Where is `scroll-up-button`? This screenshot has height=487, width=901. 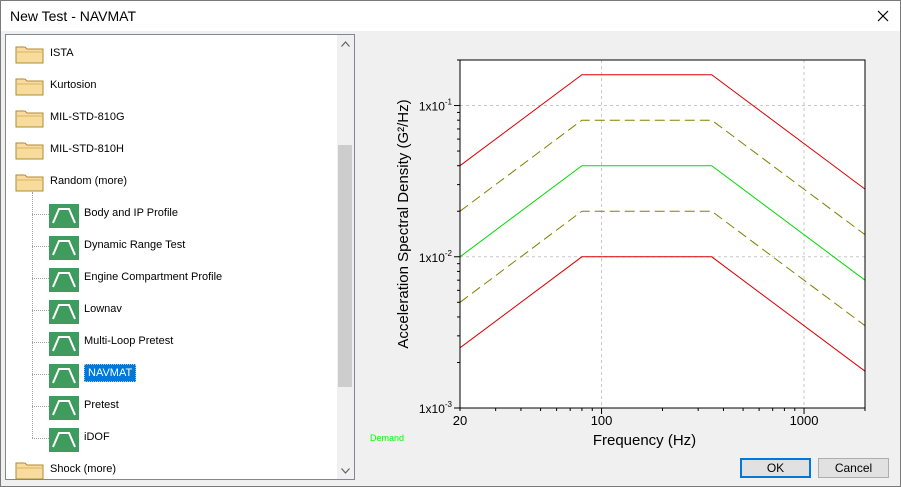 scroll-up-button is located at coordinates (345, 43).